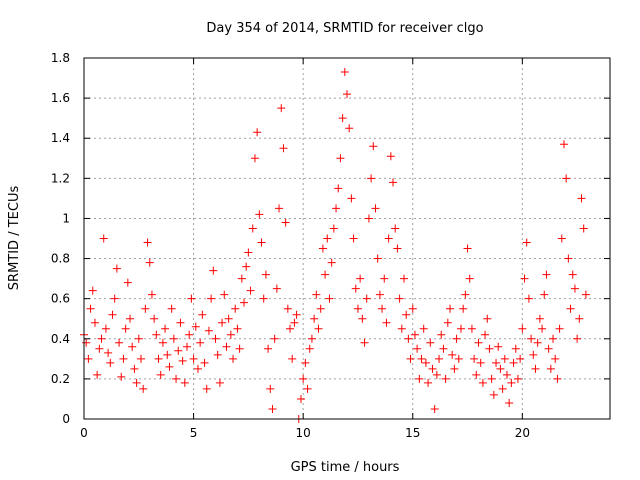 This screenshot has width=640, height=480. What do you see at coordinates (60, 98) in the screenshot?
I see `y-tick-label: 1.6` at bounding box center [60, 98].